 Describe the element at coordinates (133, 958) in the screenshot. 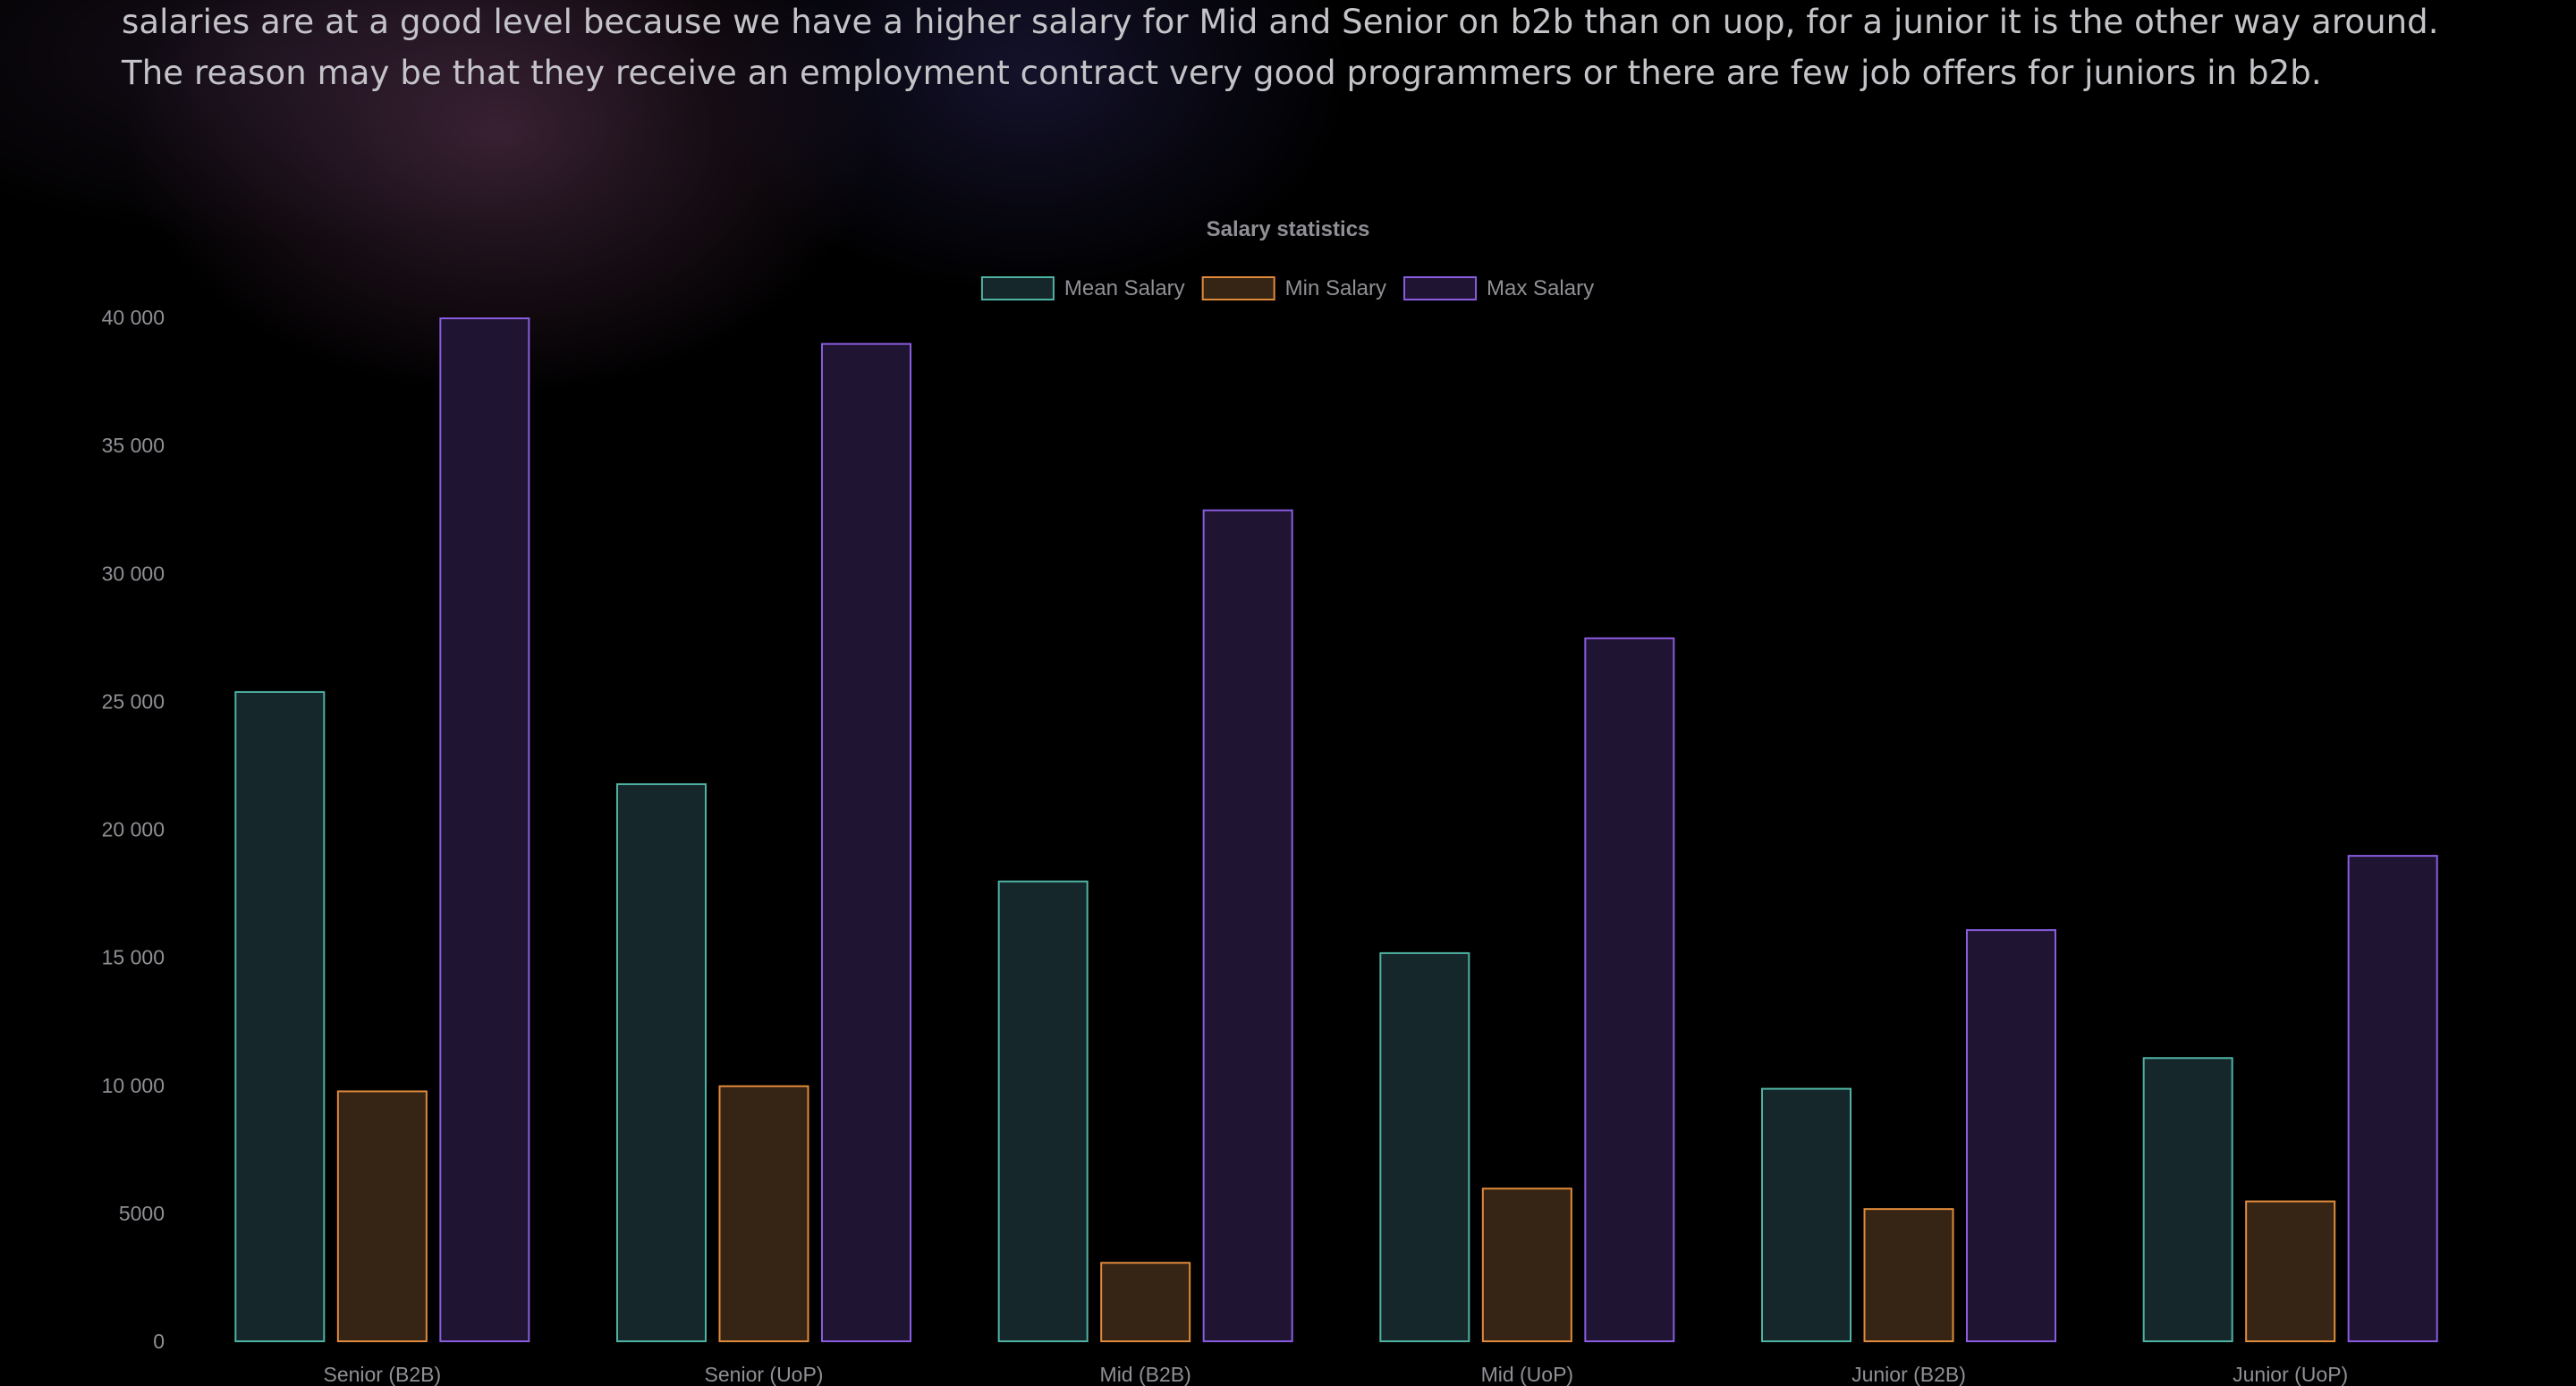

I see `y-tick-label: 15 000` at that location.